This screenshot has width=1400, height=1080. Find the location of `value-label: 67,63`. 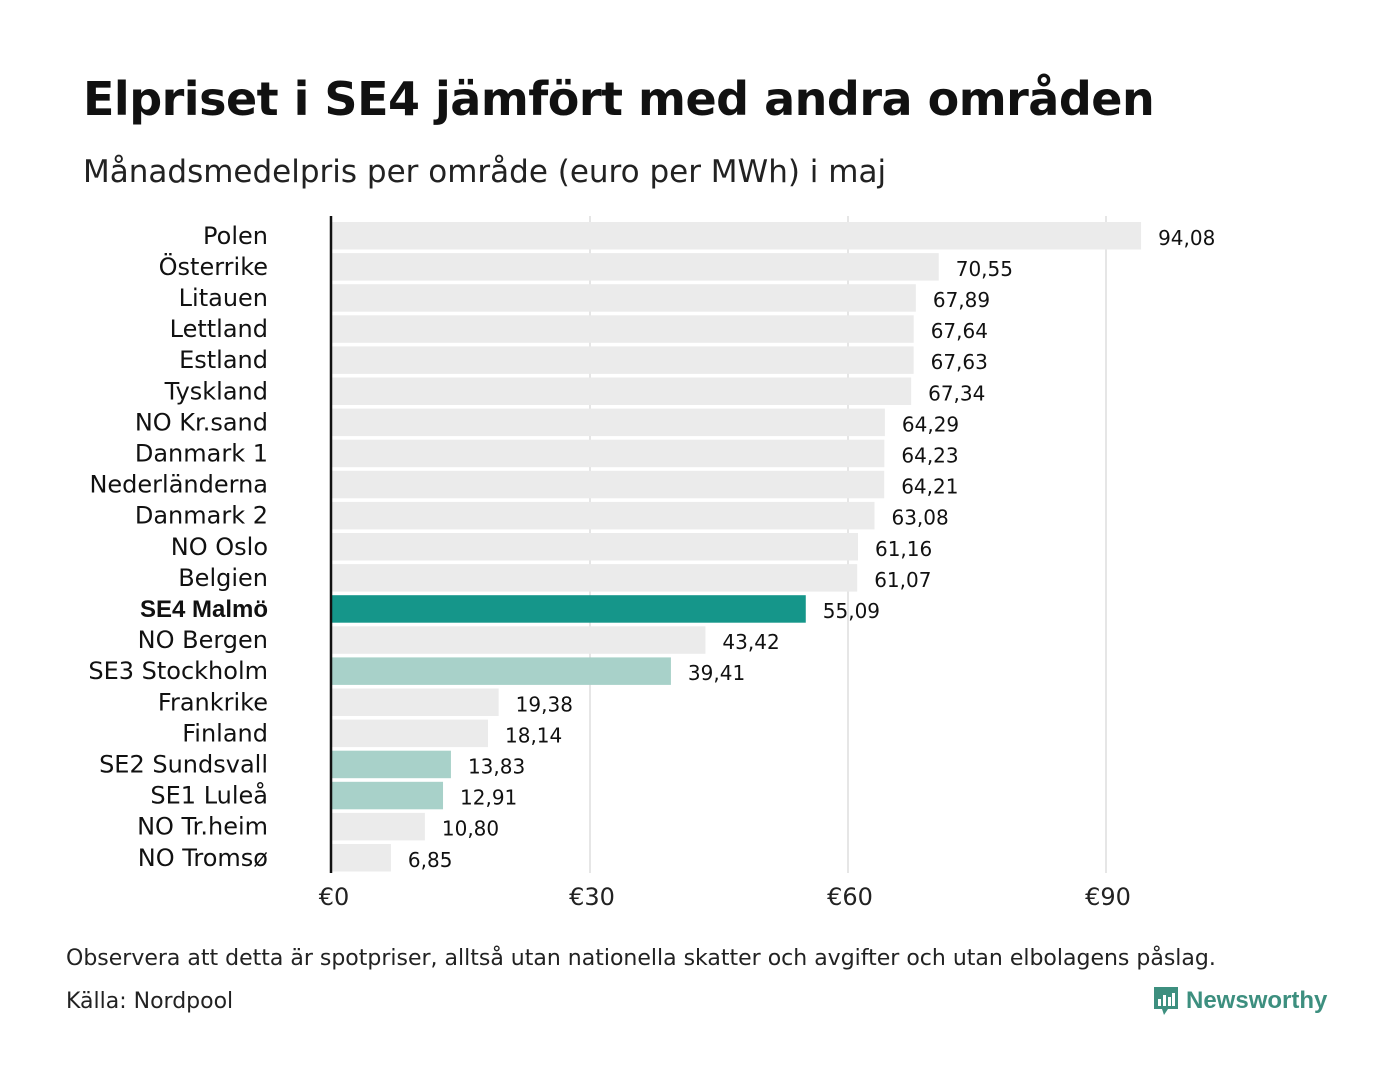

value-label: 67,63 is located at coordinates (959, 362).